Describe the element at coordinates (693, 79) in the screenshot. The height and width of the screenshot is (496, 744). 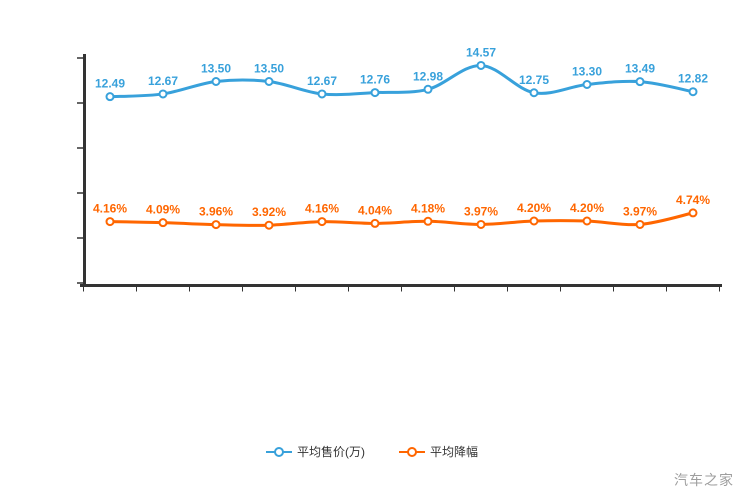
I see `data-label: 12.82` at that location.